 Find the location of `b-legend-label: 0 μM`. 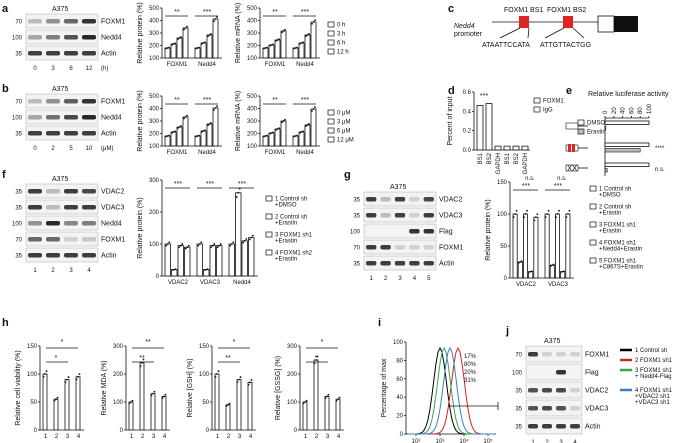

b-legend-label: 0 μM is located at coordinates (343, 114).